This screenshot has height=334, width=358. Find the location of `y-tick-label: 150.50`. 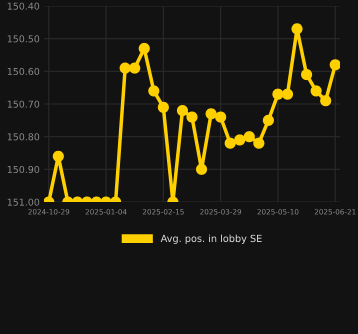

y-tick-label: 150.50 is located at coordinates (24, 38).